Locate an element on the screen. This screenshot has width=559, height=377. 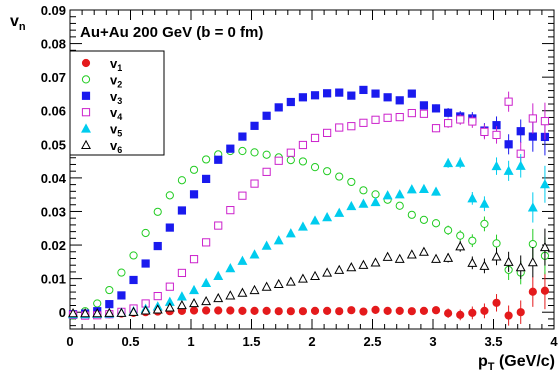
legend-label: v6 is located at coordinates (116, 146).